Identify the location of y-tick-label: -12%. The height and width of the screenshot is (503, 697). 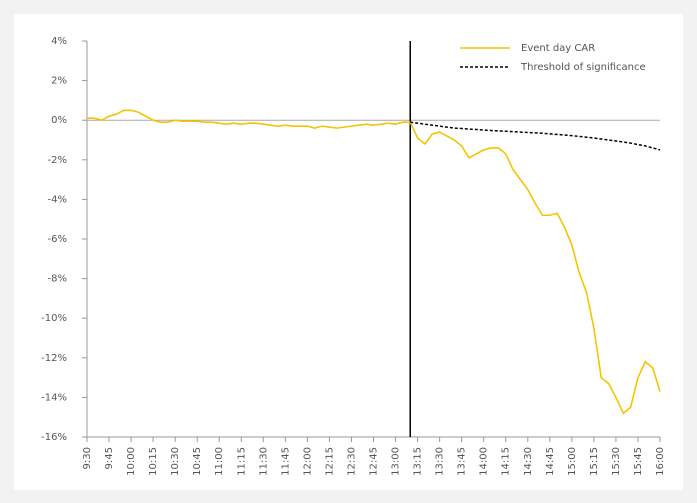
(54, 358).